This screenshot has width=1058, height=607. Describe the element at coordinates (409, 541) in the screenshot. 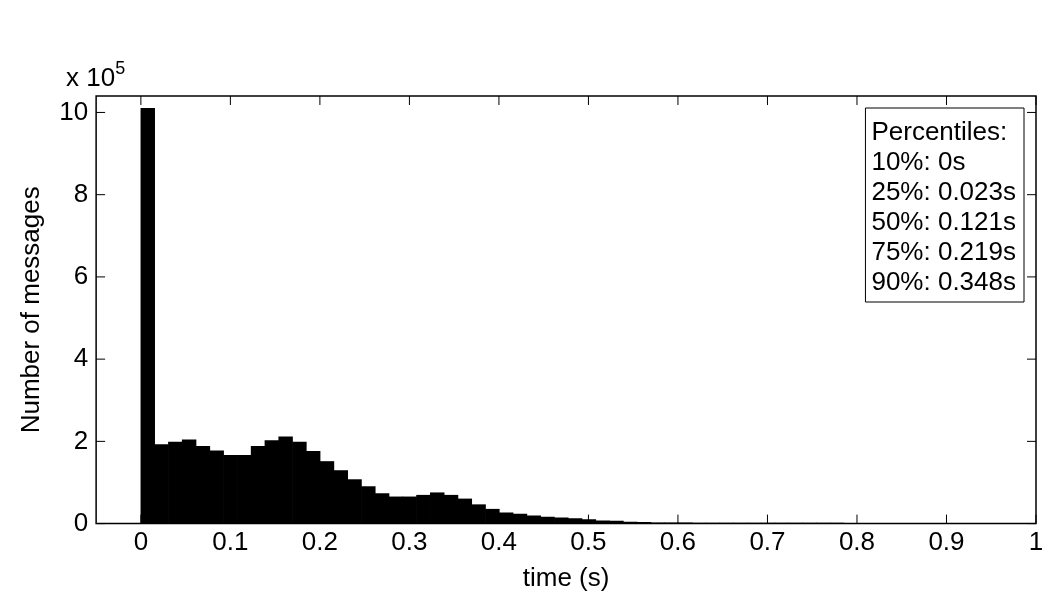

I see `x-tick-label: 0.3` at that location.